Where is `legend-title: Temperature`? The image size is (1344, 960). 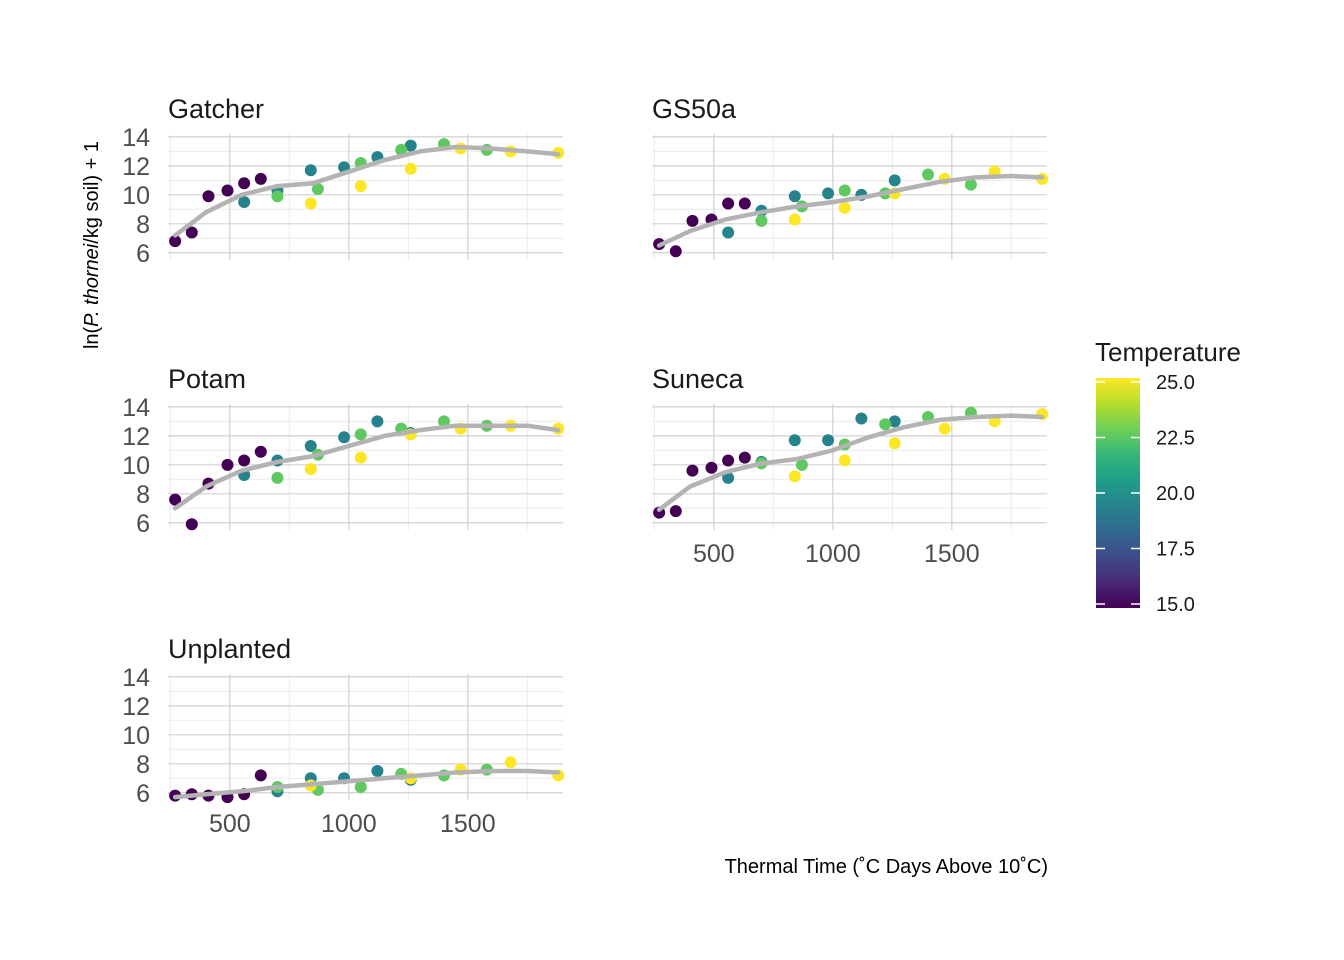
legend-title: Temperature is located at coordinates (1168, 352).